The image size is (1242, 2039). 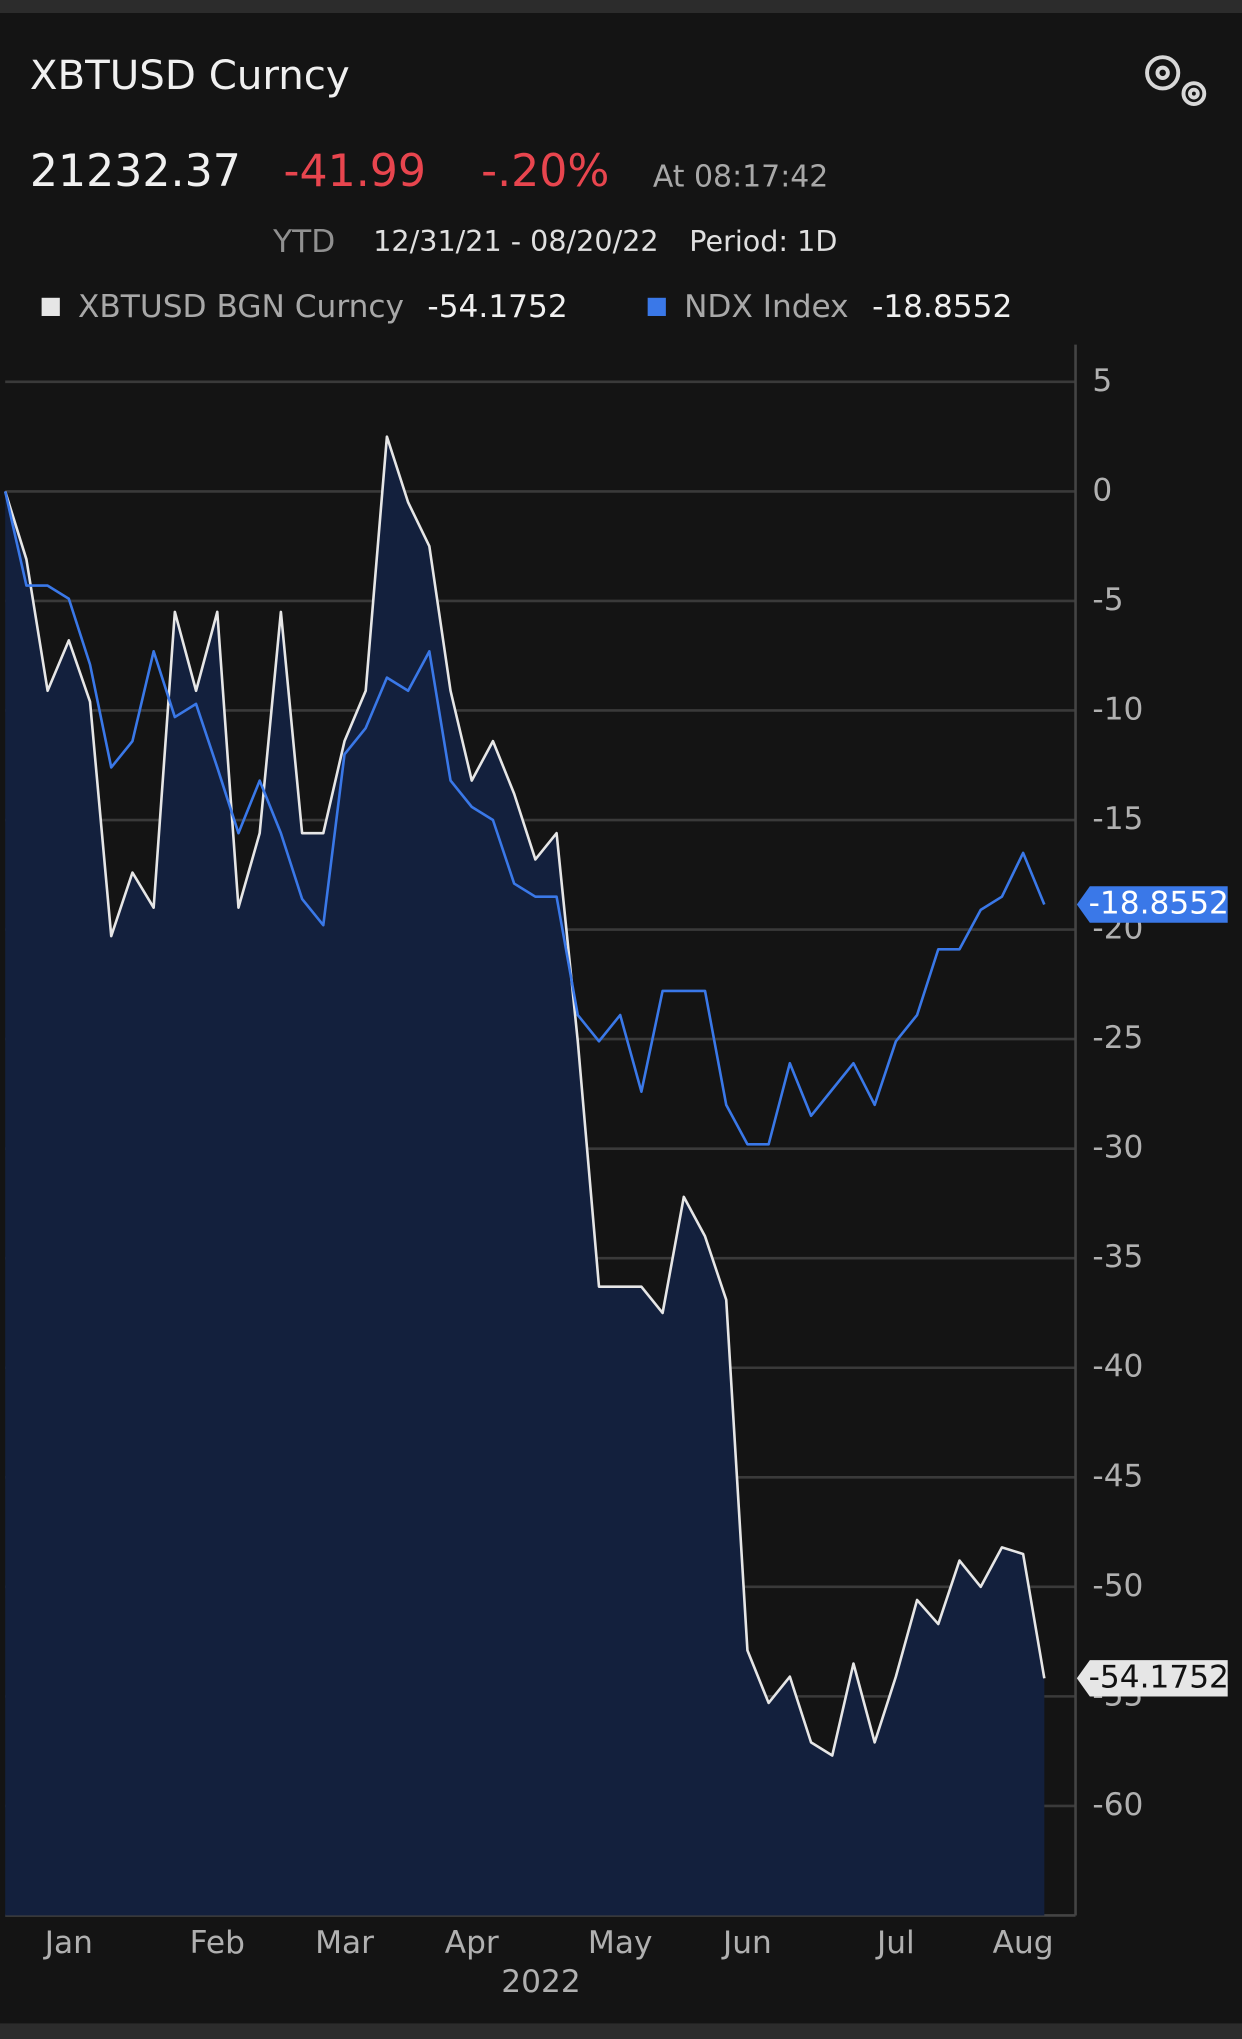 What do you see at coordinates (540, 1982) in the screenshot?
I see `x-axis-label: 2022` at bounding box center [540, 1982].